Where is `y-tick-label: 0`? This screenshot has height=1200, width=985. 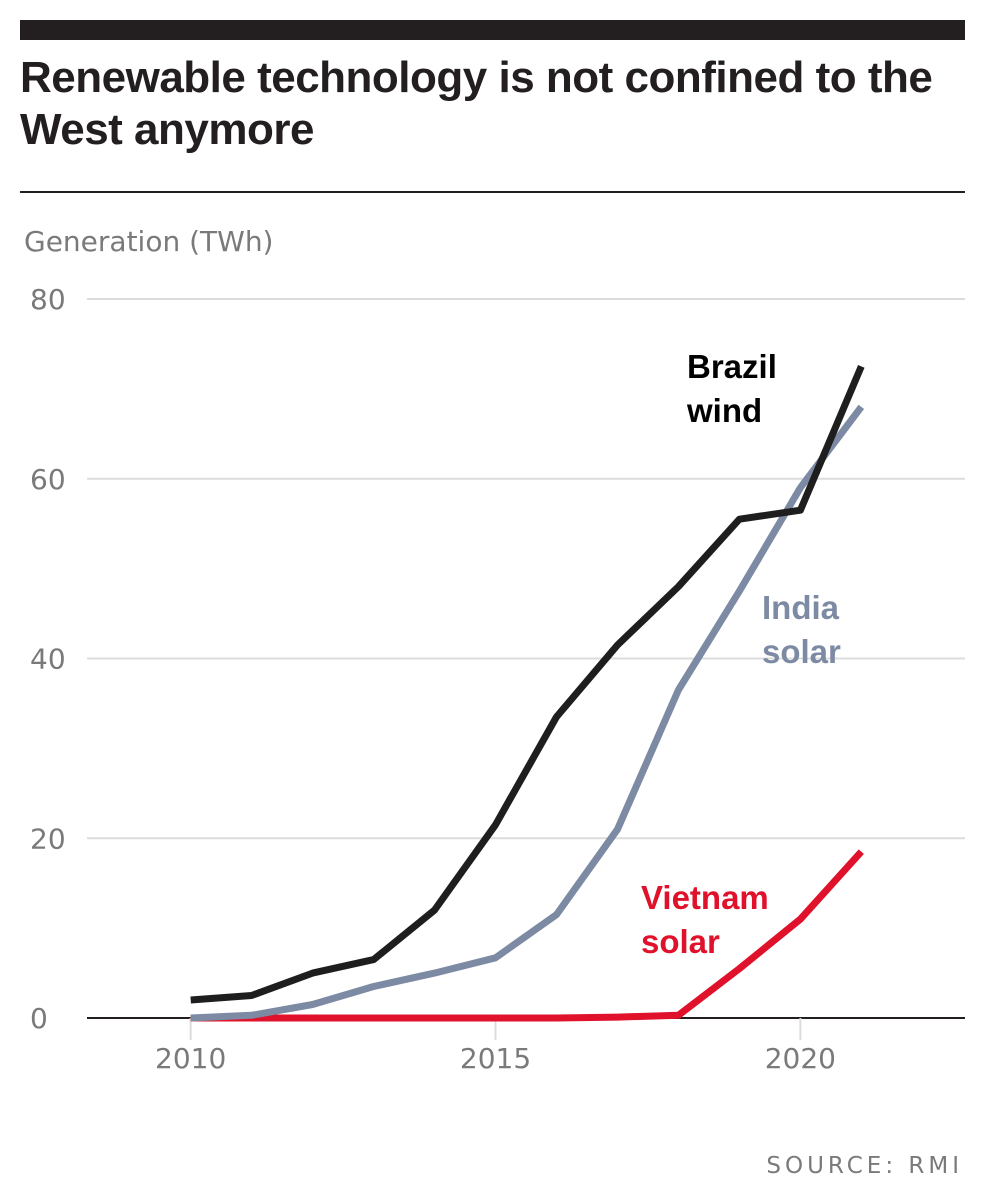 y-tick-label: 0 is located at coordinates (39, 1018).